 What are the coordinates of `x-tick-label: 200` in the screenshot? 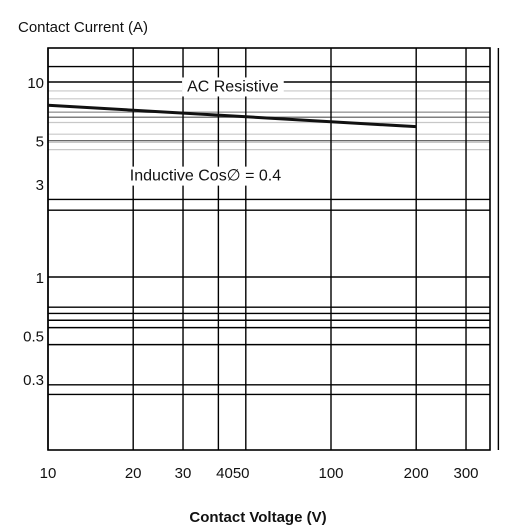 It's located at (416, 473).